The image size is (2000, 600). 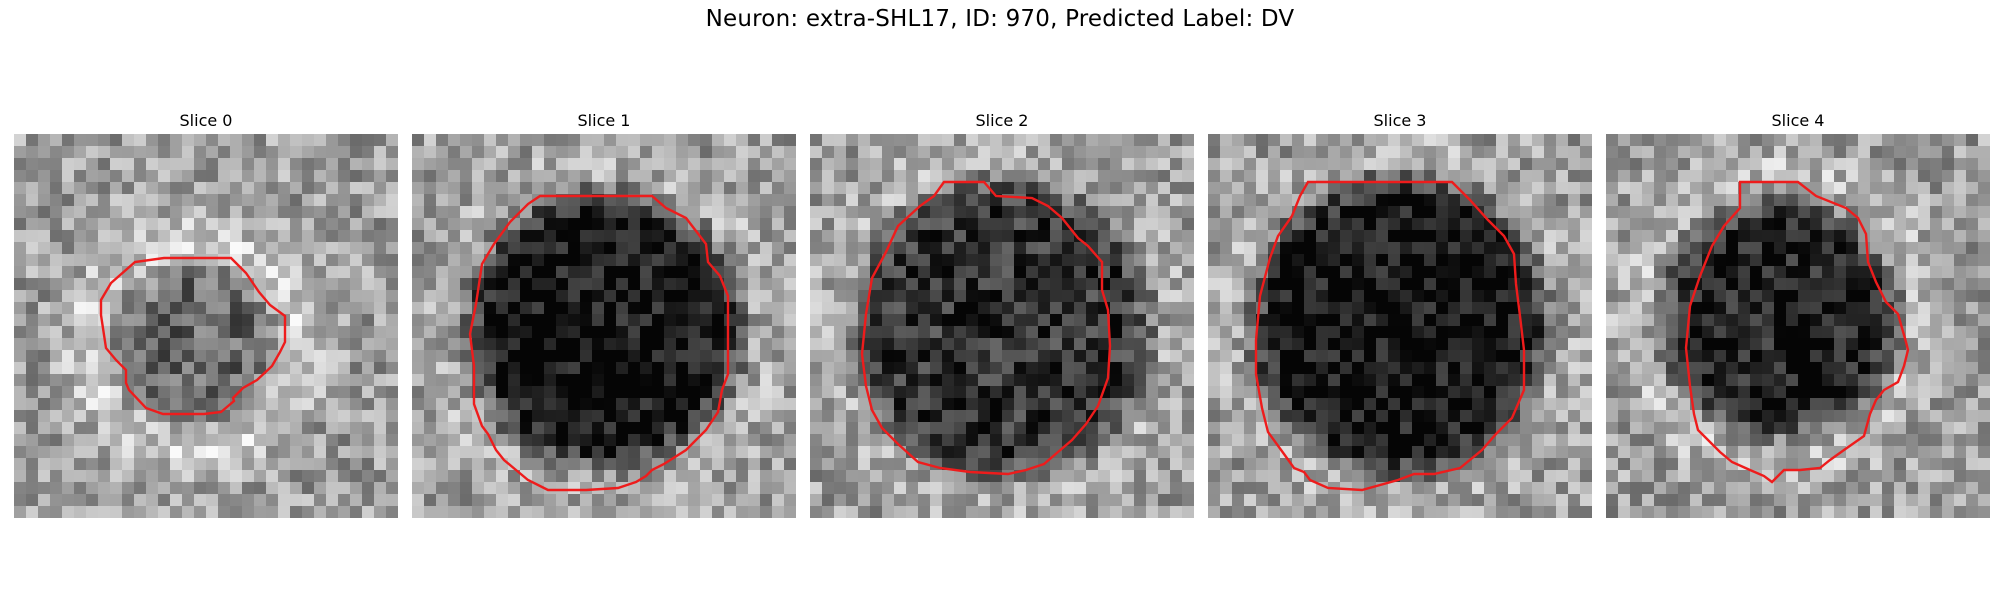 I want to click on slice-title: Slice 4, so click(x=1798, y=120).